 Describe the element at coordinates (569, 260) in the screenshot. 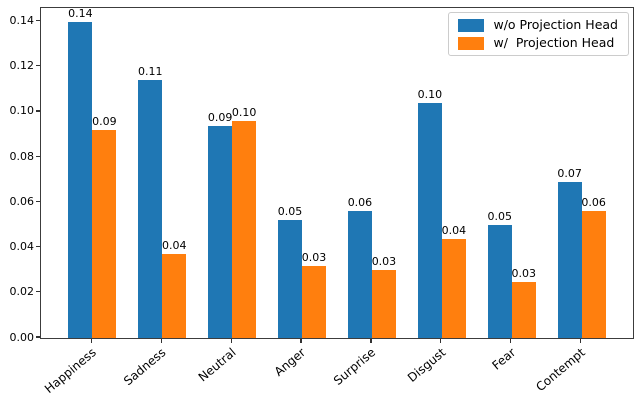

I see `bar-contempt-without-ph` at that location.